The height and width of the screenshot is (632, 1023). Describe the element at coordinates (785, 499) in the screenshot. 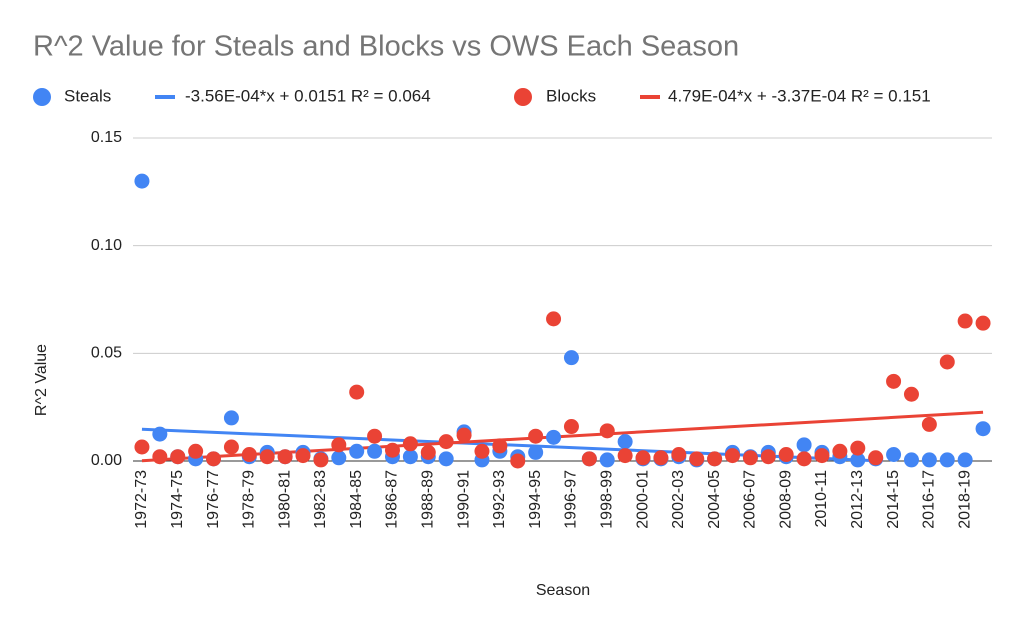

I see `x-tick-label: 2008-09` at that location.